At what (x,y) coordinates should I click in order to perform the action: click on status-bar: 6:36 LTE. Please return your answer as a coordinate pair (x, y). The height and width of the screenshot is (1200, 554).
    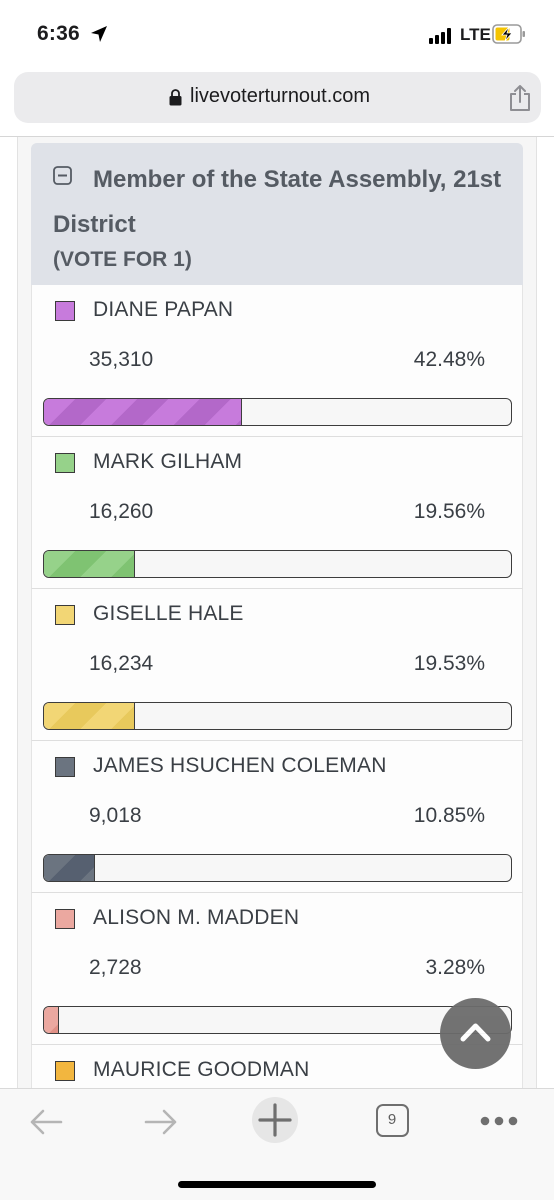
    Looking at the image, I should click on (277, 35).